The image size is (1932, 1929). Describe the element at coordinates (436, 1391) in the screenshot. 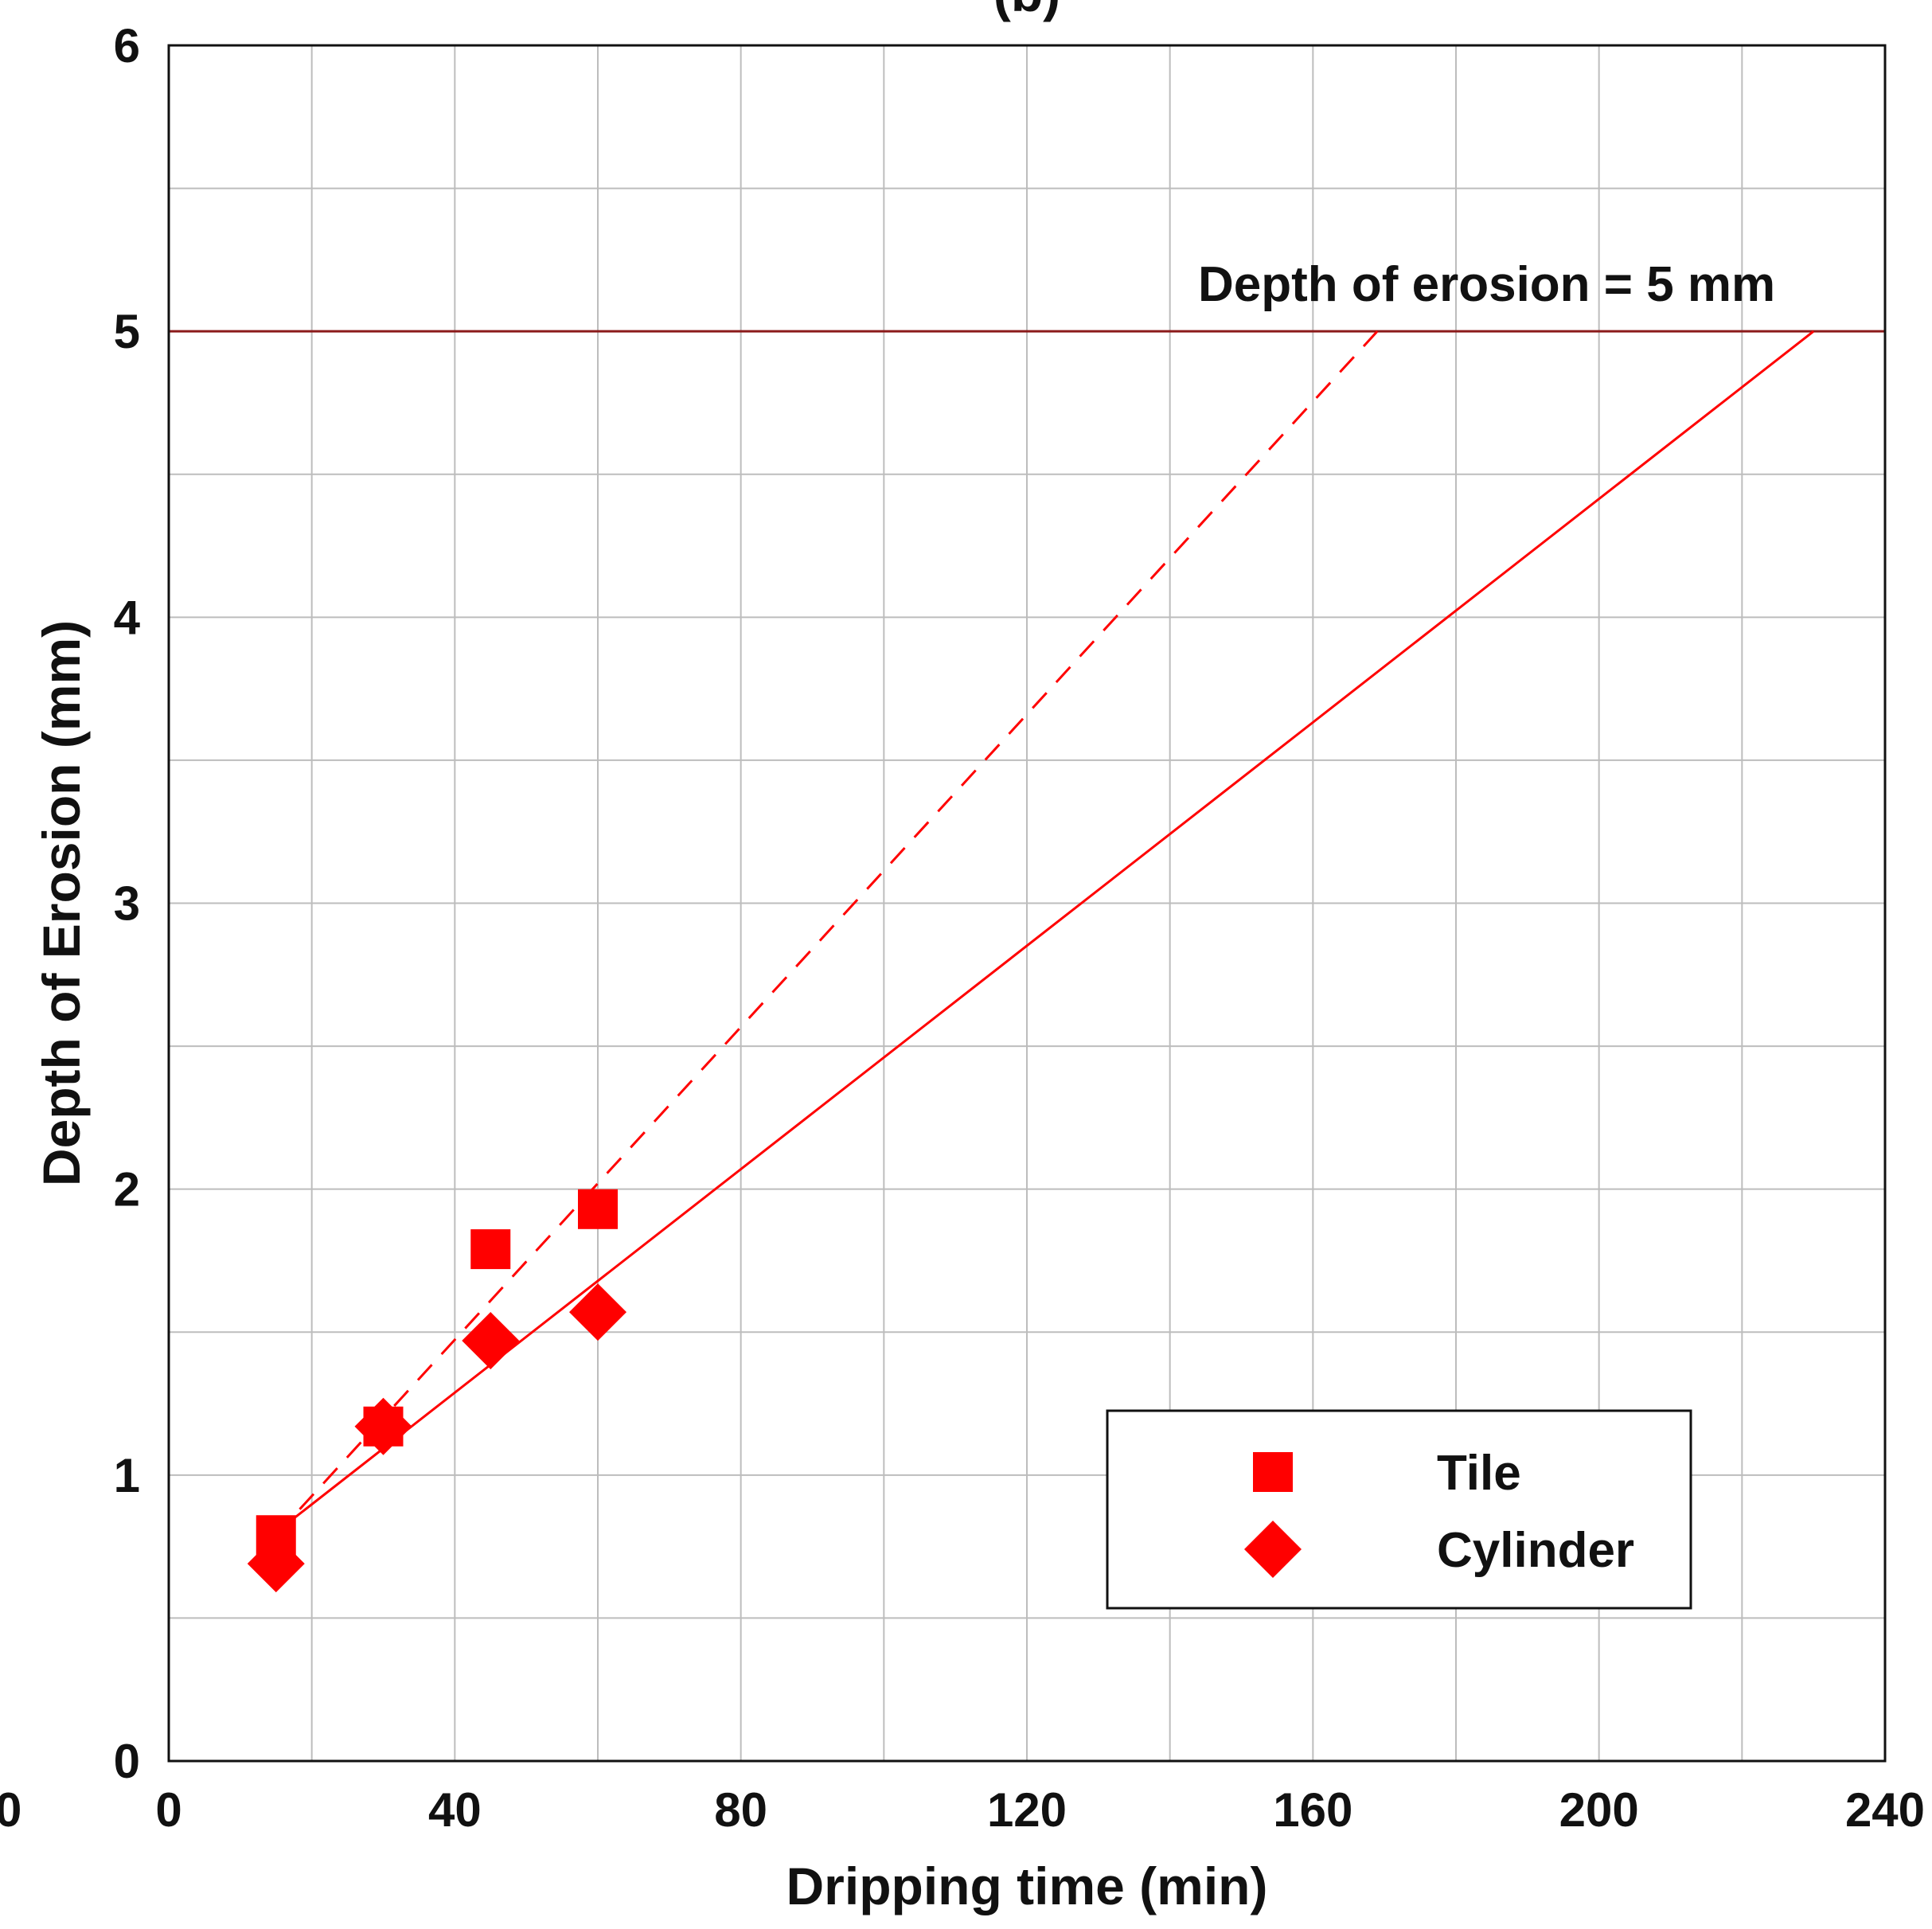

I see `data-points` at that location.